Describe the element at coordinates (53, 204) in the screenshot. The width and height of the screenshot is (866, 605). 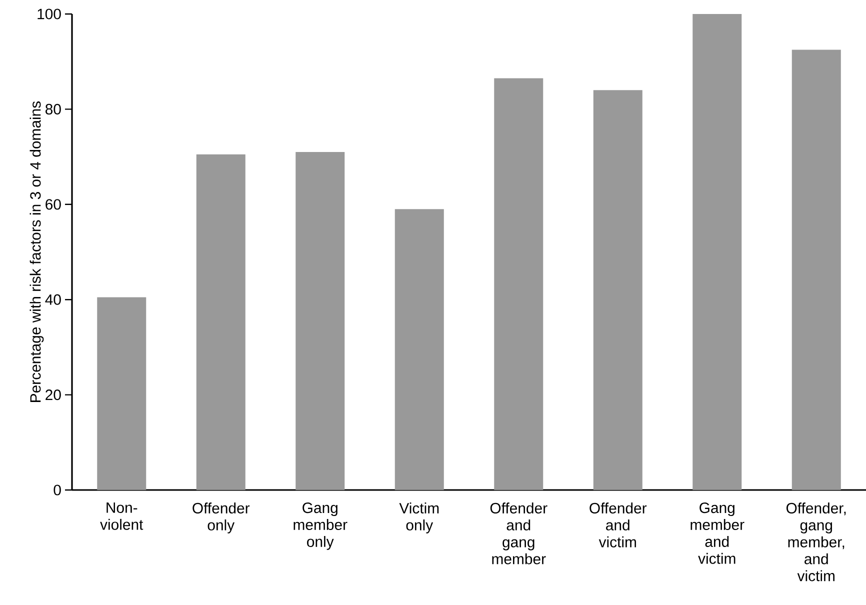
I see `y-tick-label: 60` at that location.